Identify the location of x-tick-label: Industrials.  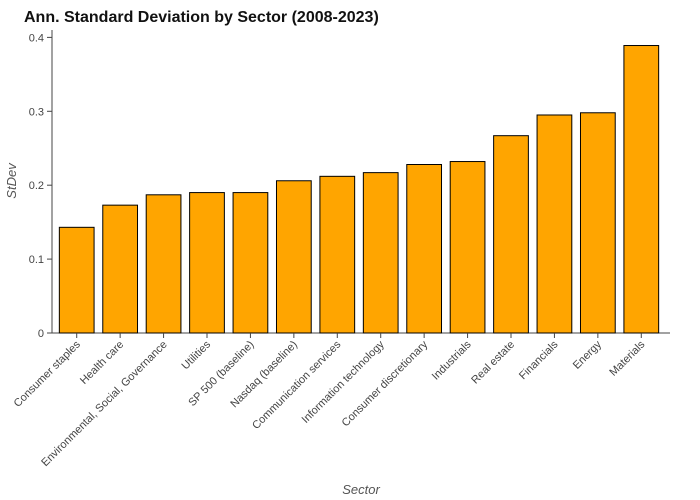
(452, 360).